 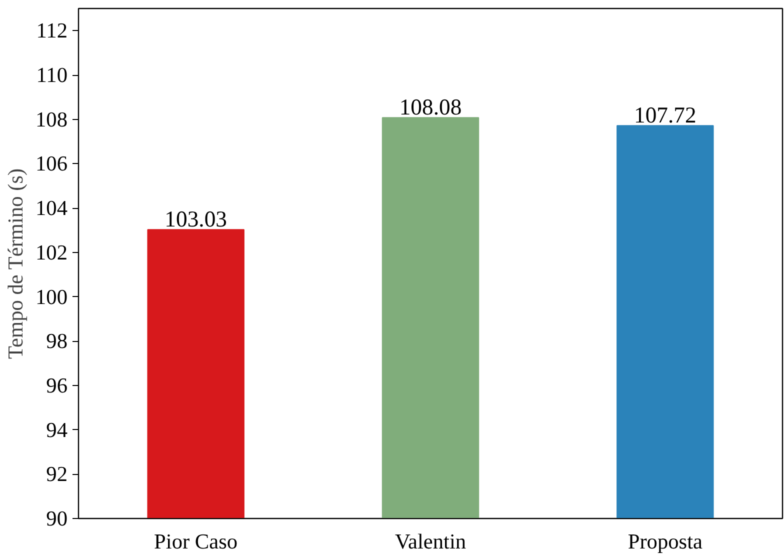 I want to click on y-tick-label: 112, so click(x=52, y=30).